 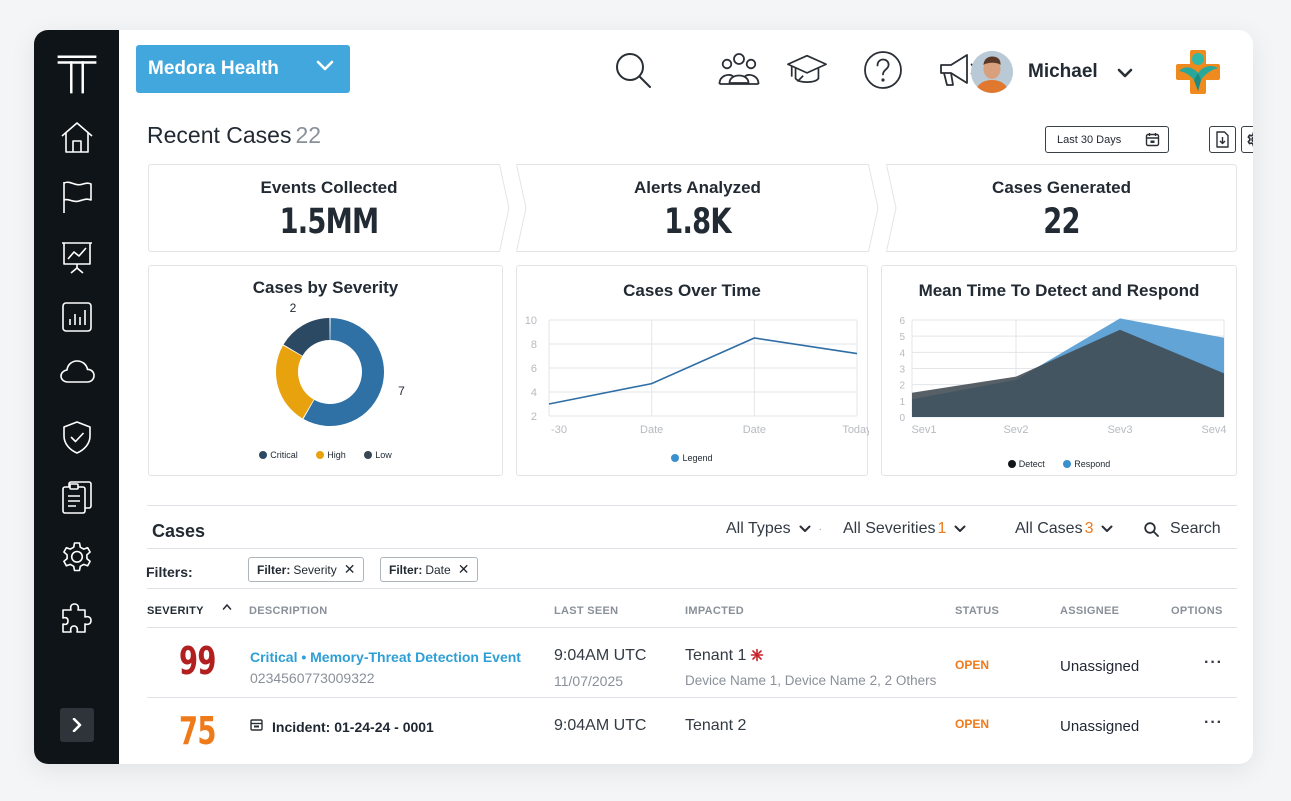 I want to click on stat-alerts-analyzed: Alerts Analyzed 1.8K, so click(x=697, y=208).